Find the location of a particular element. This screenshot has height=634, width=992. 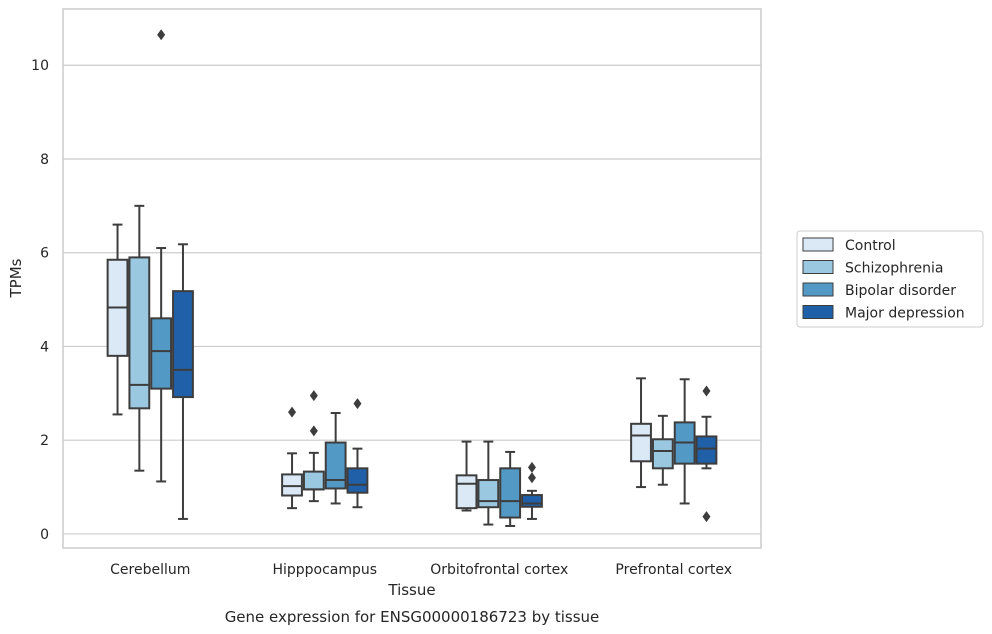

legend-entry: Schizophrenia is located at coordinates (894, 269).